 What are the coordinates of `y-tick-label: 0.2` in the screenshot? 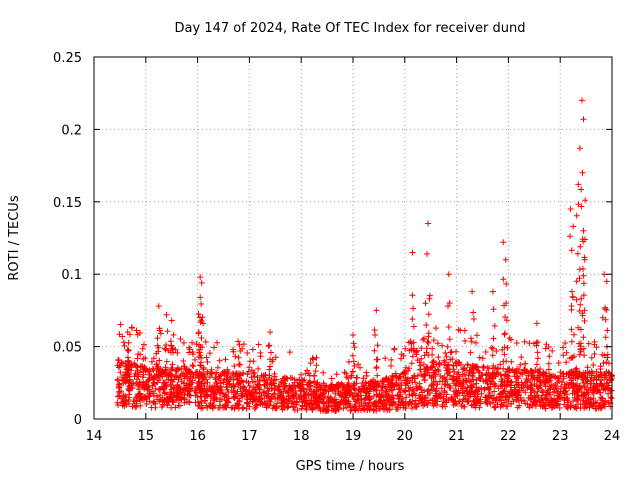 It's located at (71, 130).